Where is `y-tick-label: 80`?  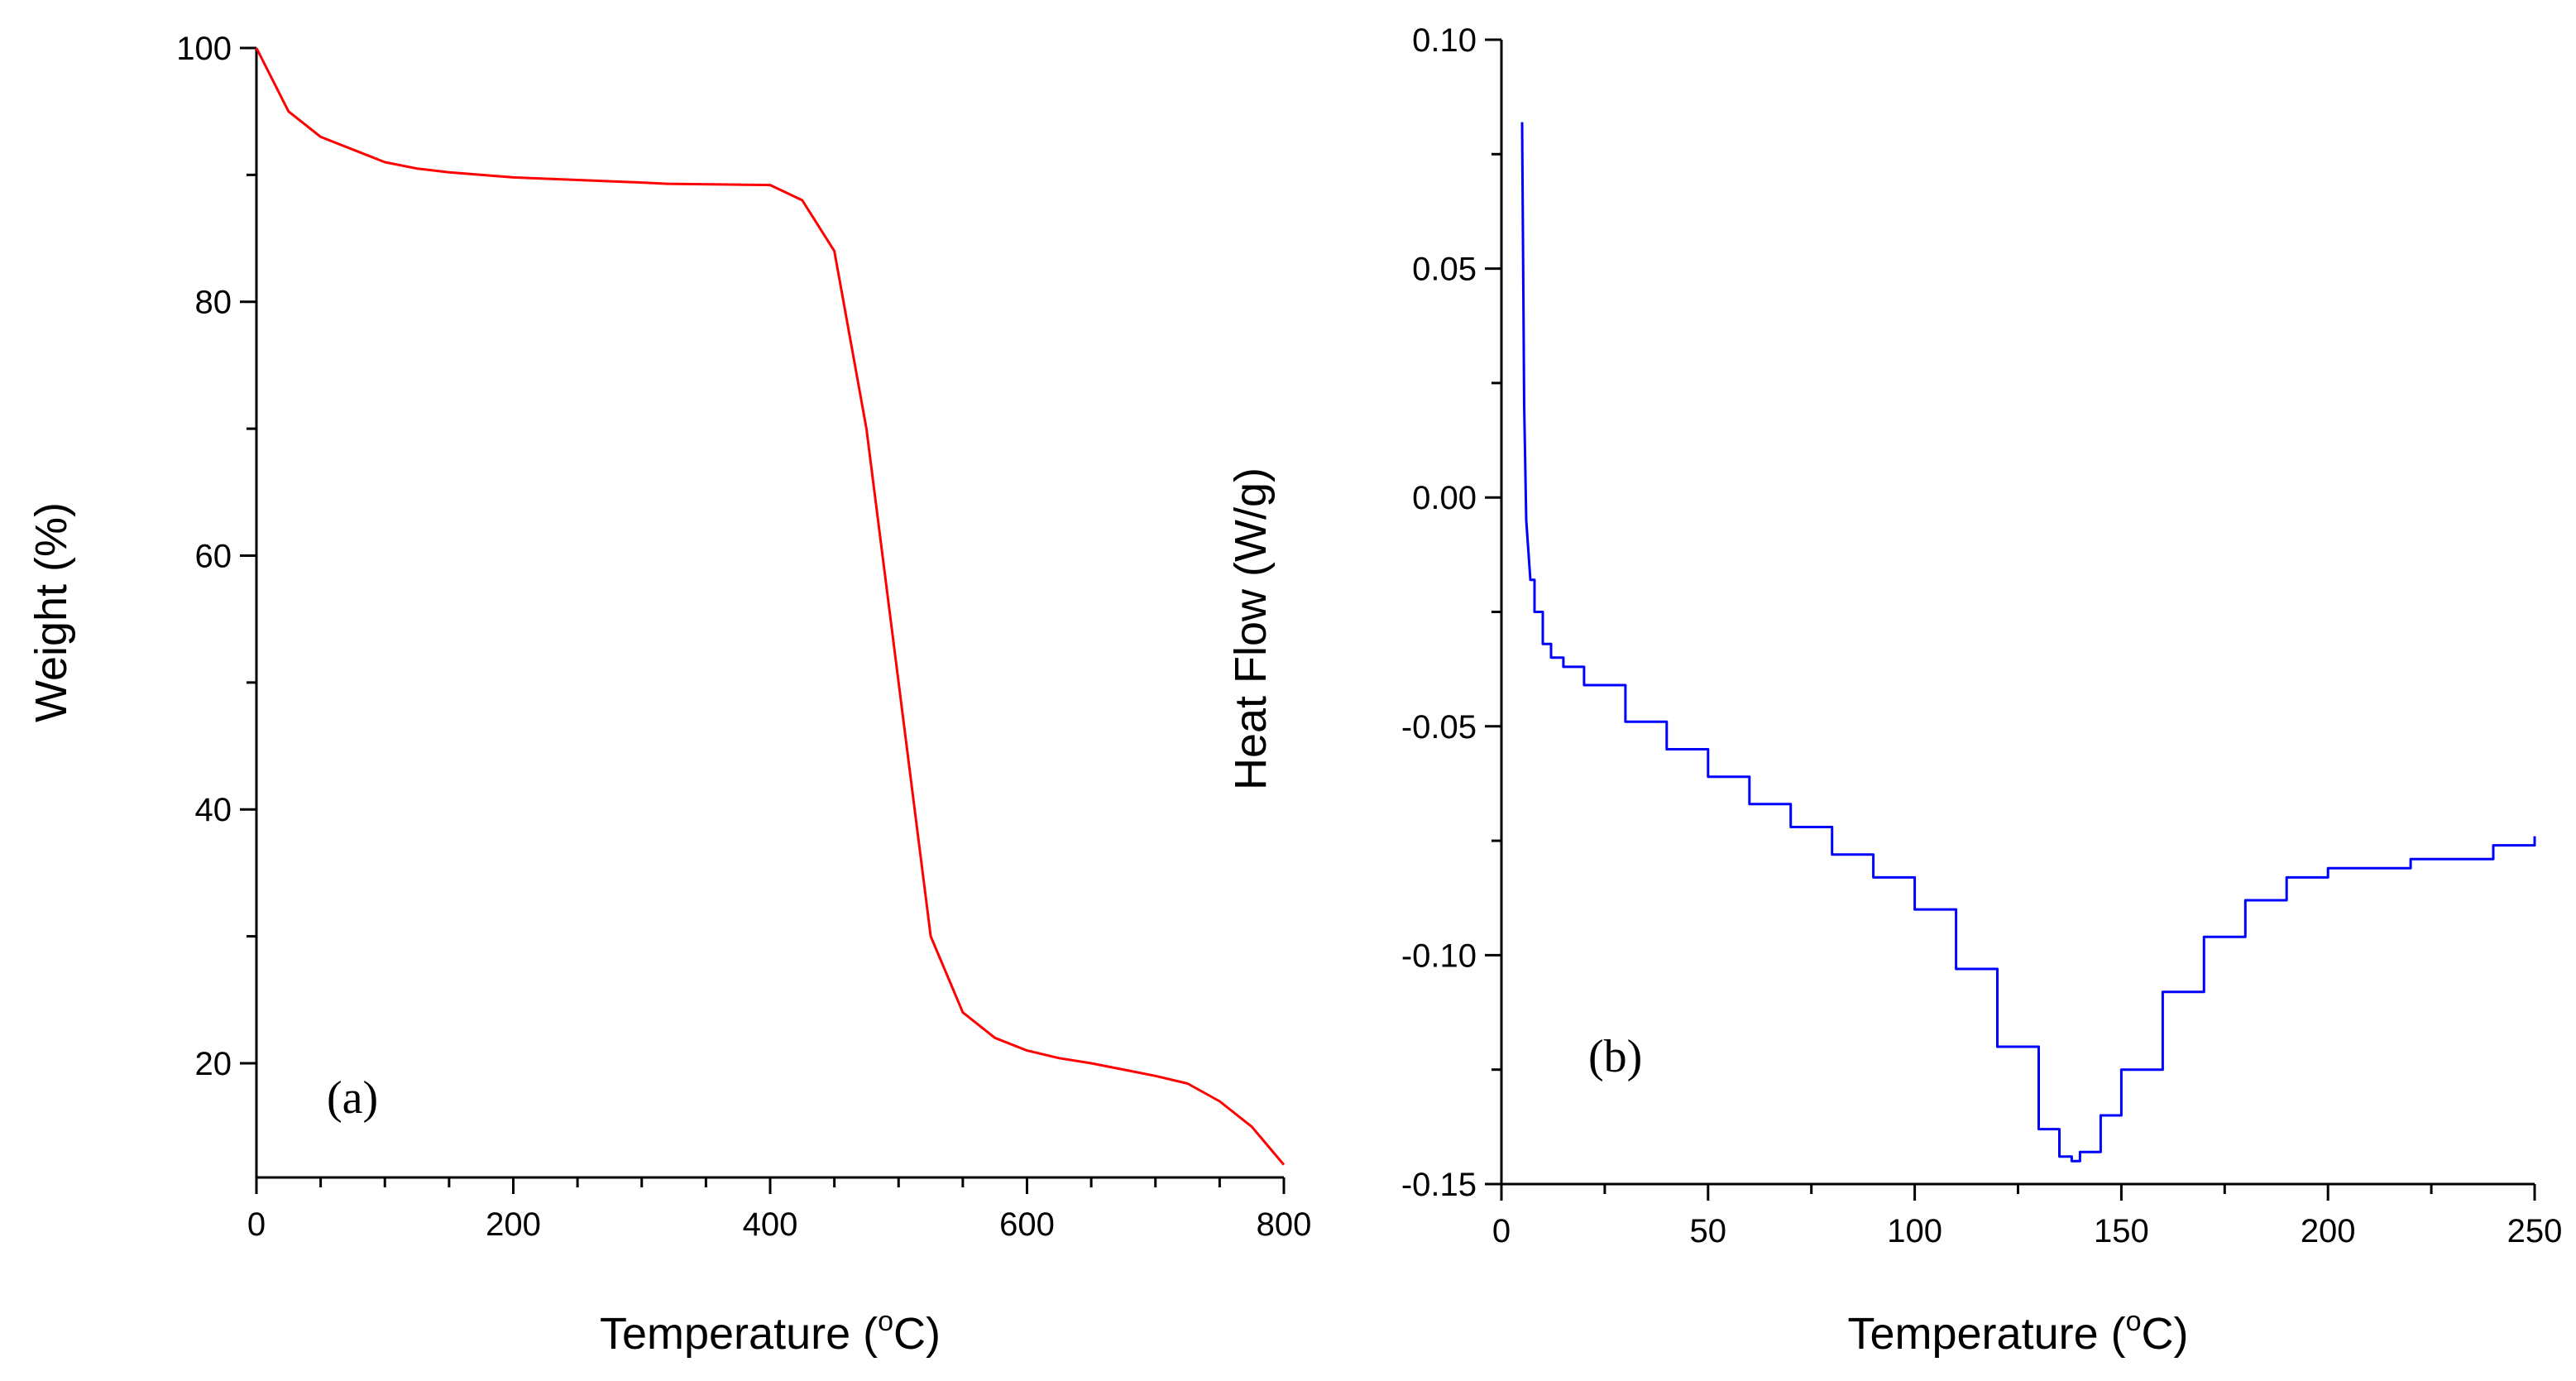
y-tick-label: 80 is located at coordinates (214, 303).